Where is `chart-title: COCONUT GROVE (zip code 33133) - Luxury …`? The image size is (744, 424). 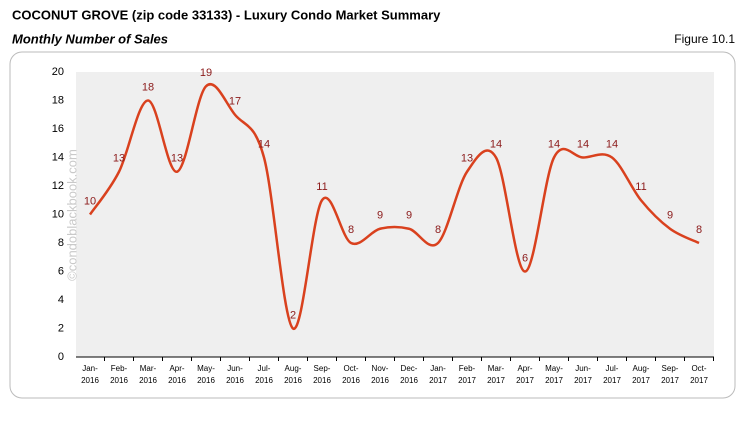 chart-title: COCONUT GROVE (zip code 33133) - Luxury … is located at coordinates (226, 14).